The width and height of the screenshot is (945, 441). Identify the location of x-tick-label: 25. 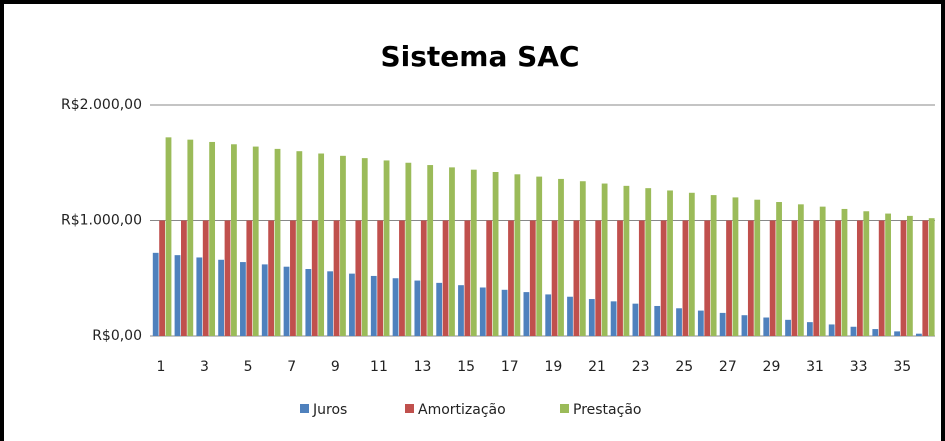
(684, 367).